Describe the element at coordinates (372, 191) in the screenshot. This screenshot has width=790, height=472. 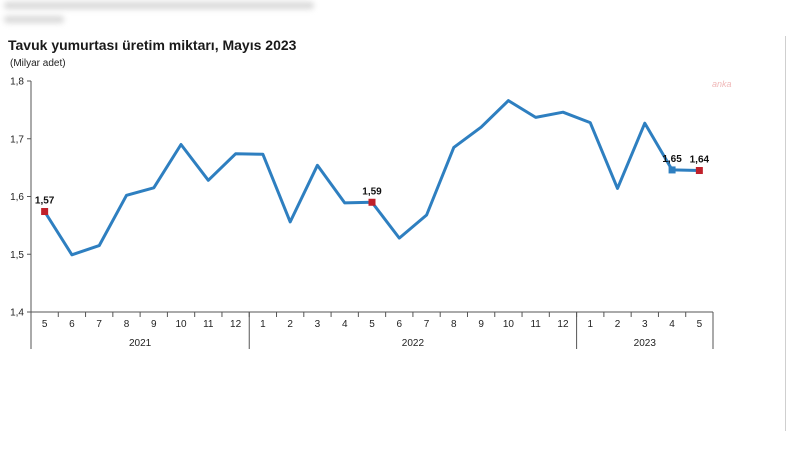
I see `data-label: 1,59` at that location.